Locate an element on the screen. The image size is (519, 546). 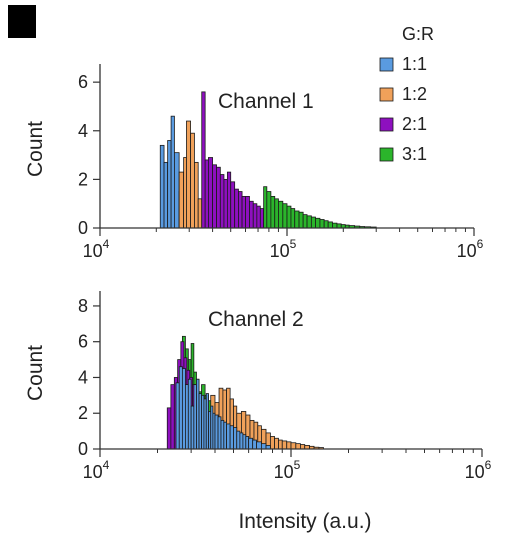
y-tick-label: 8 is located at coordinates (83, 306).